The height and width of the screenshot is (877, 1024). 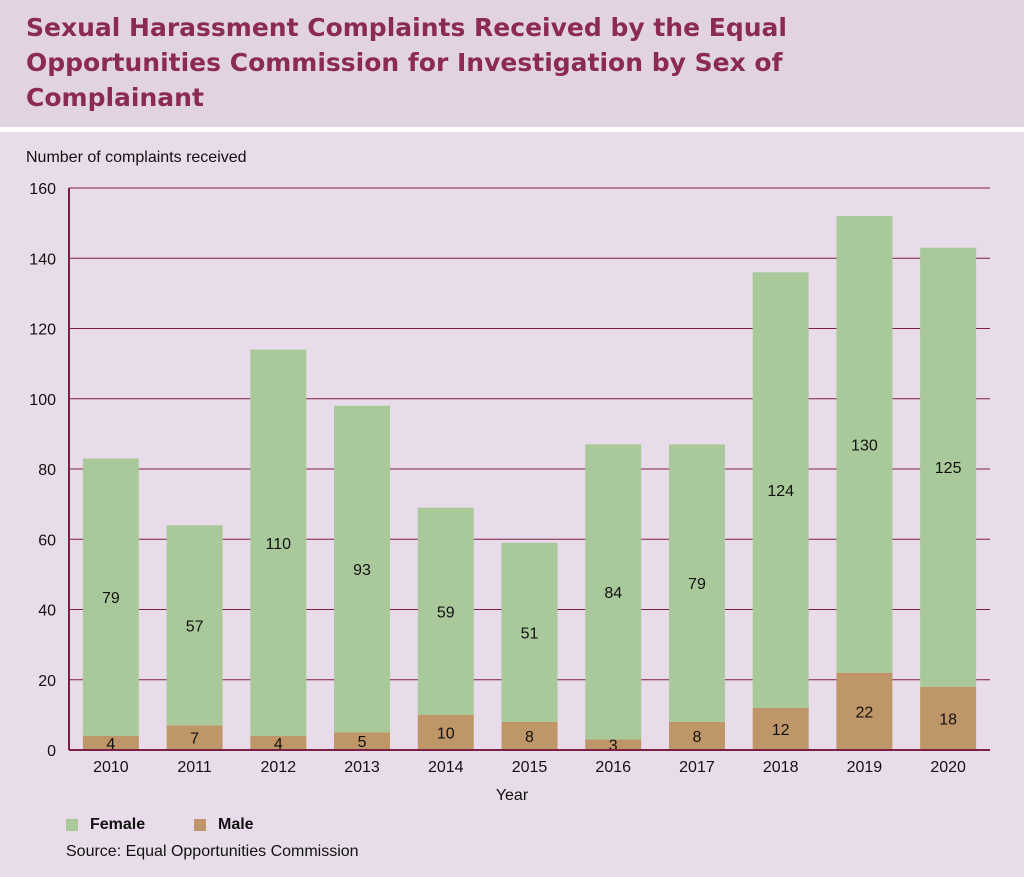 I want to click on data-label-male: 22, so click(x=865, y=712).